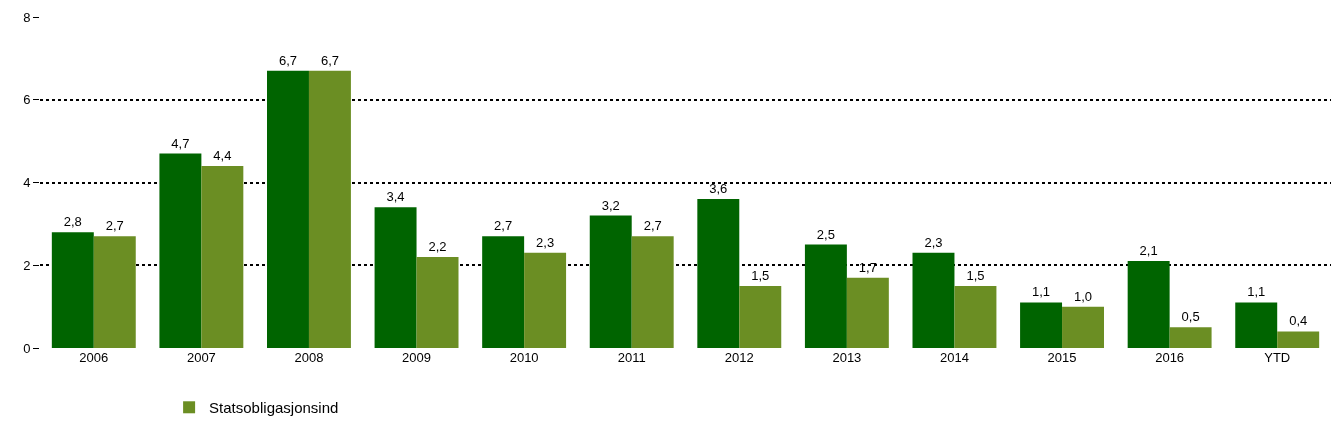 The image size is (1341, 434). Describe the element at coordinates (1148, 251) in the screenshot. I see `data-label: 2,1` at that location.